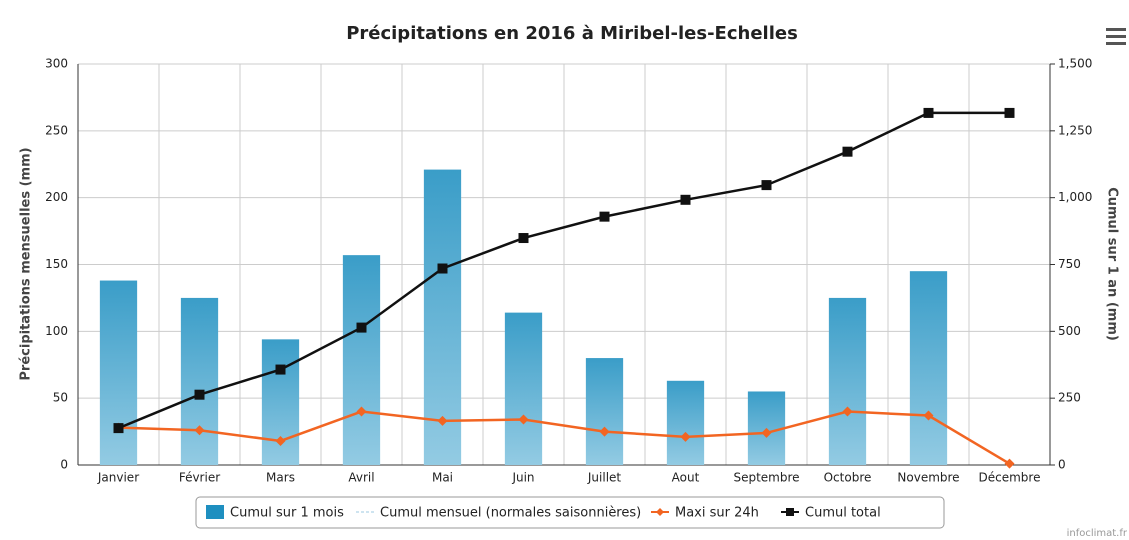 This screenshot has height=540, width=1129. Describe the element at coordinates (56, 331) in the screenshot. I see `y-tick-label: 100` at that location.